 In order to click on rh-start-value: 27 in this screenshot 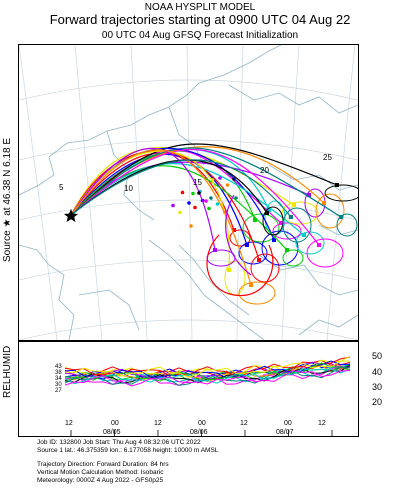, I will do `click(58, 391)`.